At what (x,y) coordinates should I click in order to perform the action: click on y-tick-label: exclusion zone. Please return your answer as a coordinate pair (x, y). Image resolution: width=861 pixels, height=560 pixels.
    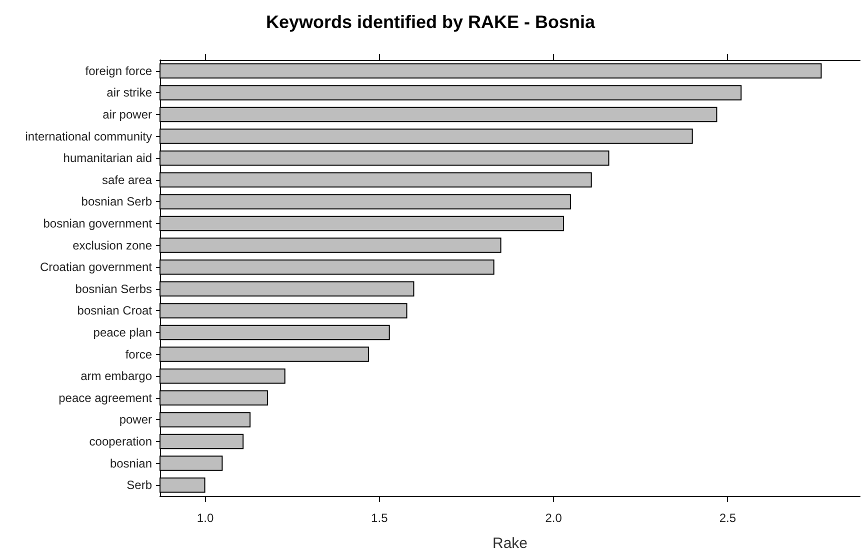
    Looking at the image, I should click on (112, 245).